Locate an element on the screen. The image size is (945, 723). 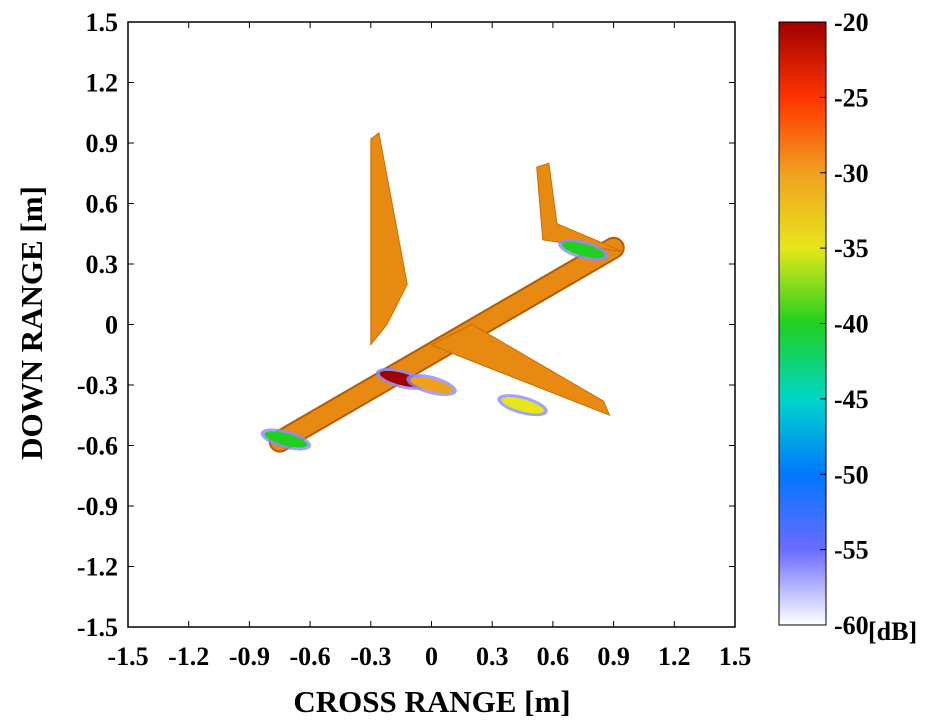
x-tick-label: 0 is located at coordinates (431, 656).